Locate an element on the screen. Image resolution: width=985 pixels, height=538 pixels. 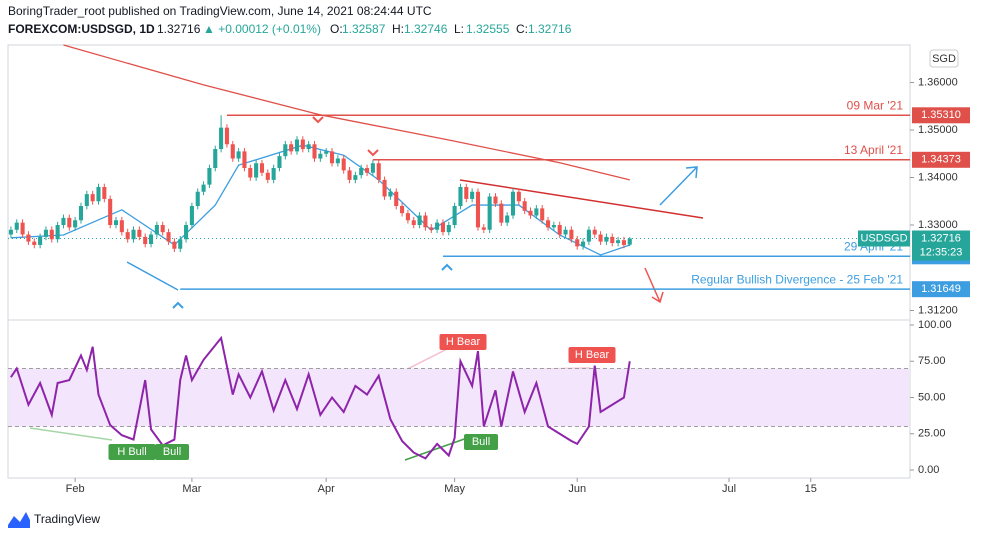
y-tick-label: 1.34000 is located at coordinates (938, 177).